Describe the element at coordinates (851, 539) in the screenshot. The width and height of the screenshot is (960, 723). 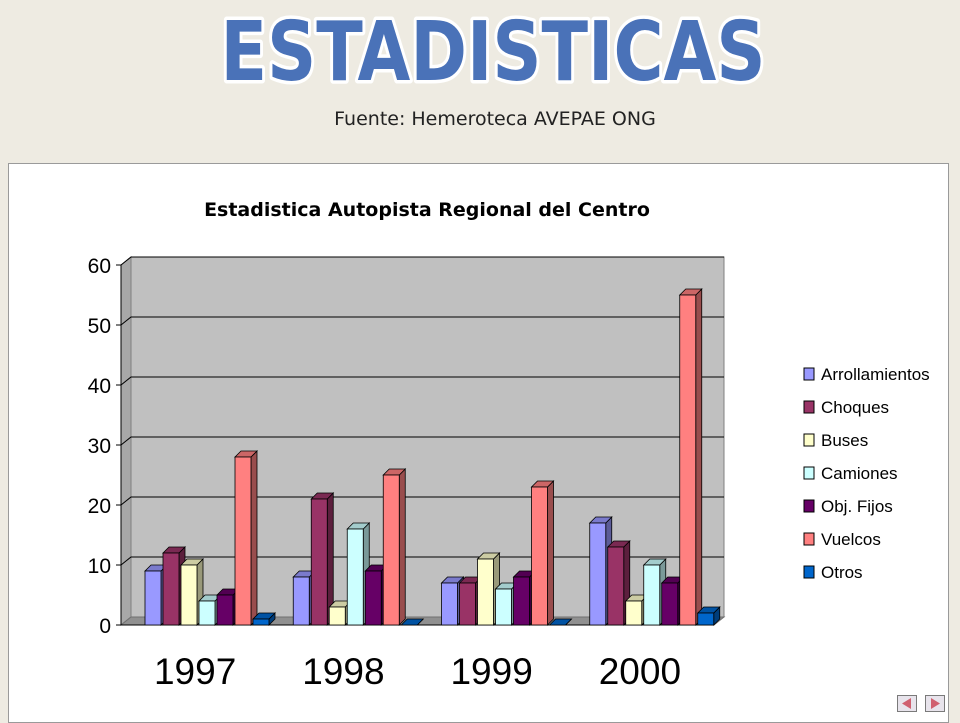
I see `legend-label: Vuelcos` at that location.